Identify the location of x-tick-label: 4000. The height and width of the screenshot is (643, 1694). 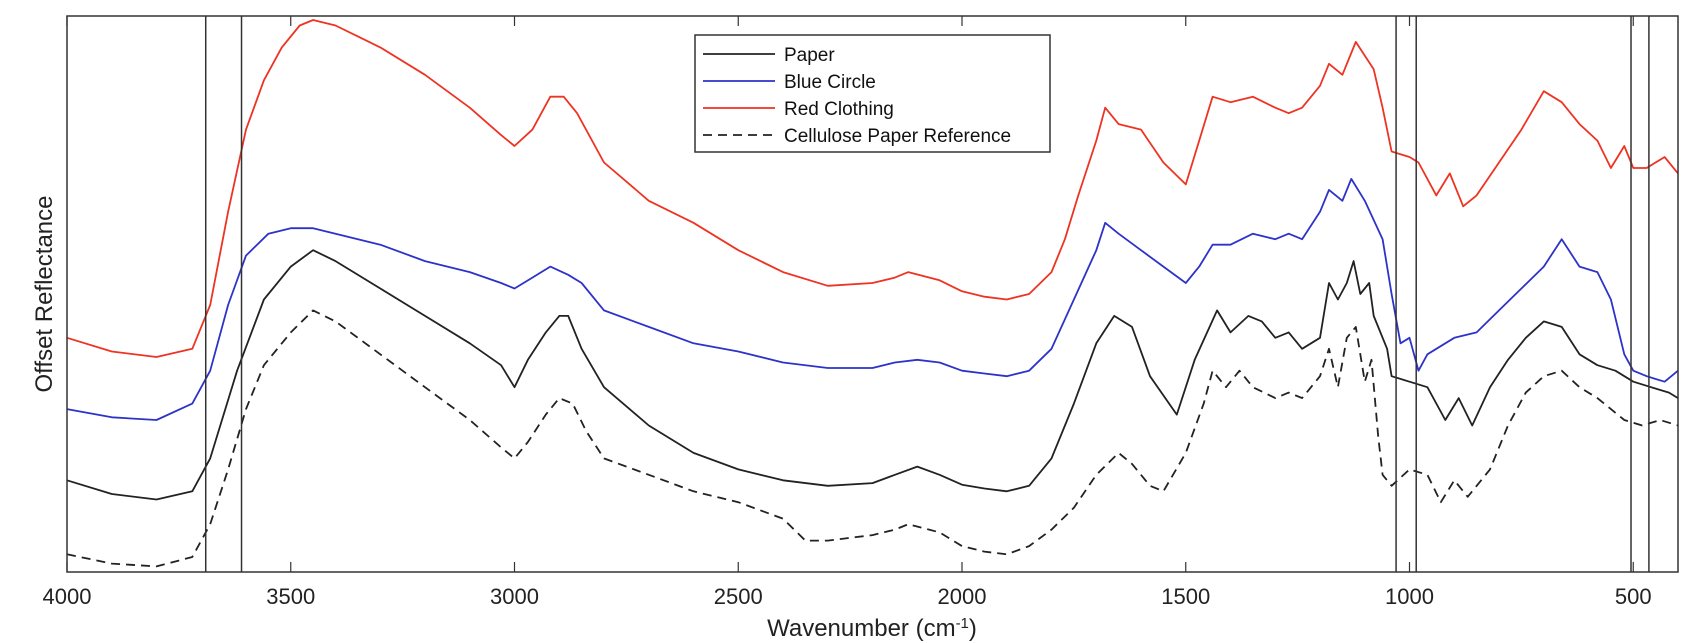
(67, 596).